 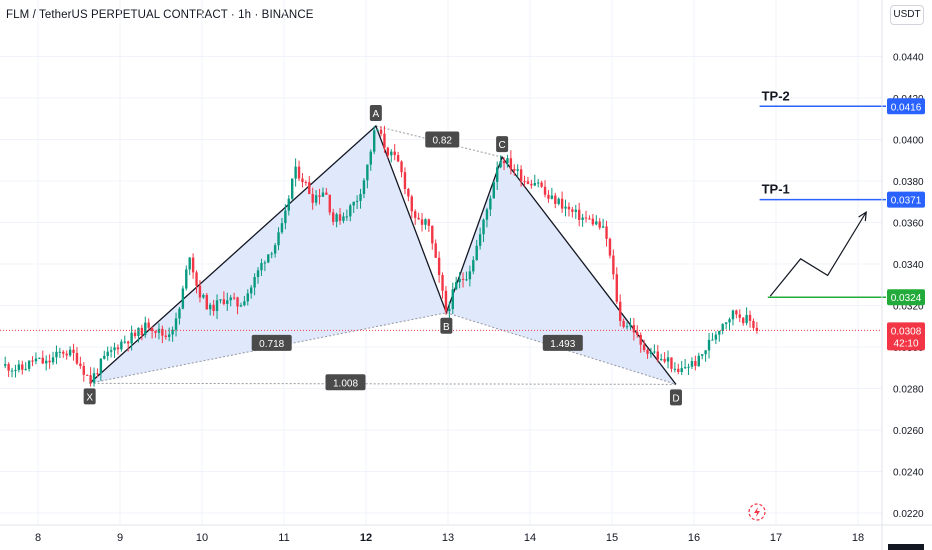 I want to click on price-tick-label: 0.0240, so click(x=908, y=473).